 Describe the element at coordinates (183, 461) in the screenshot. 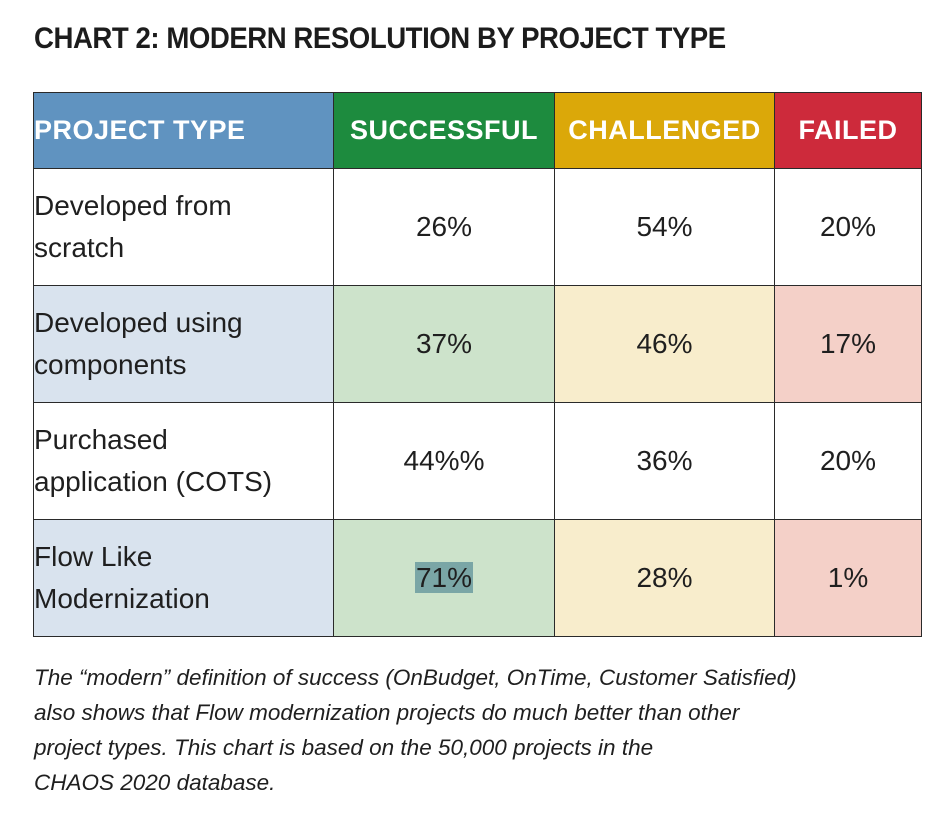

I see `project-type-cell: Purchased application (COTS)` at that location.